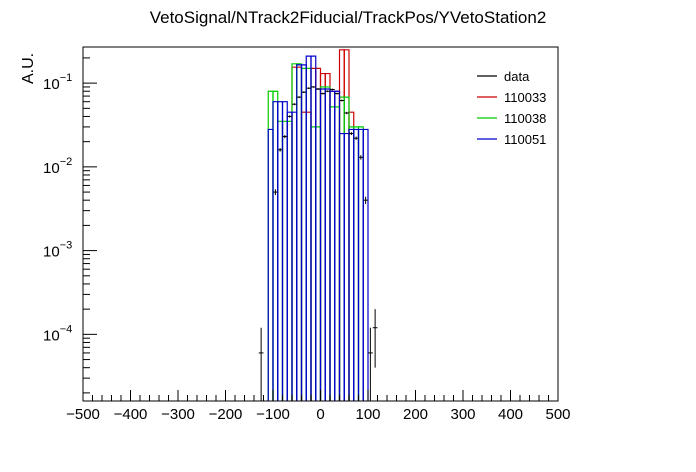 The height and width of the screenshot is (472, 696). Describe the element at coordinates (510, 414) in the screenshot. I see `x-tick-label: 400` at that location.